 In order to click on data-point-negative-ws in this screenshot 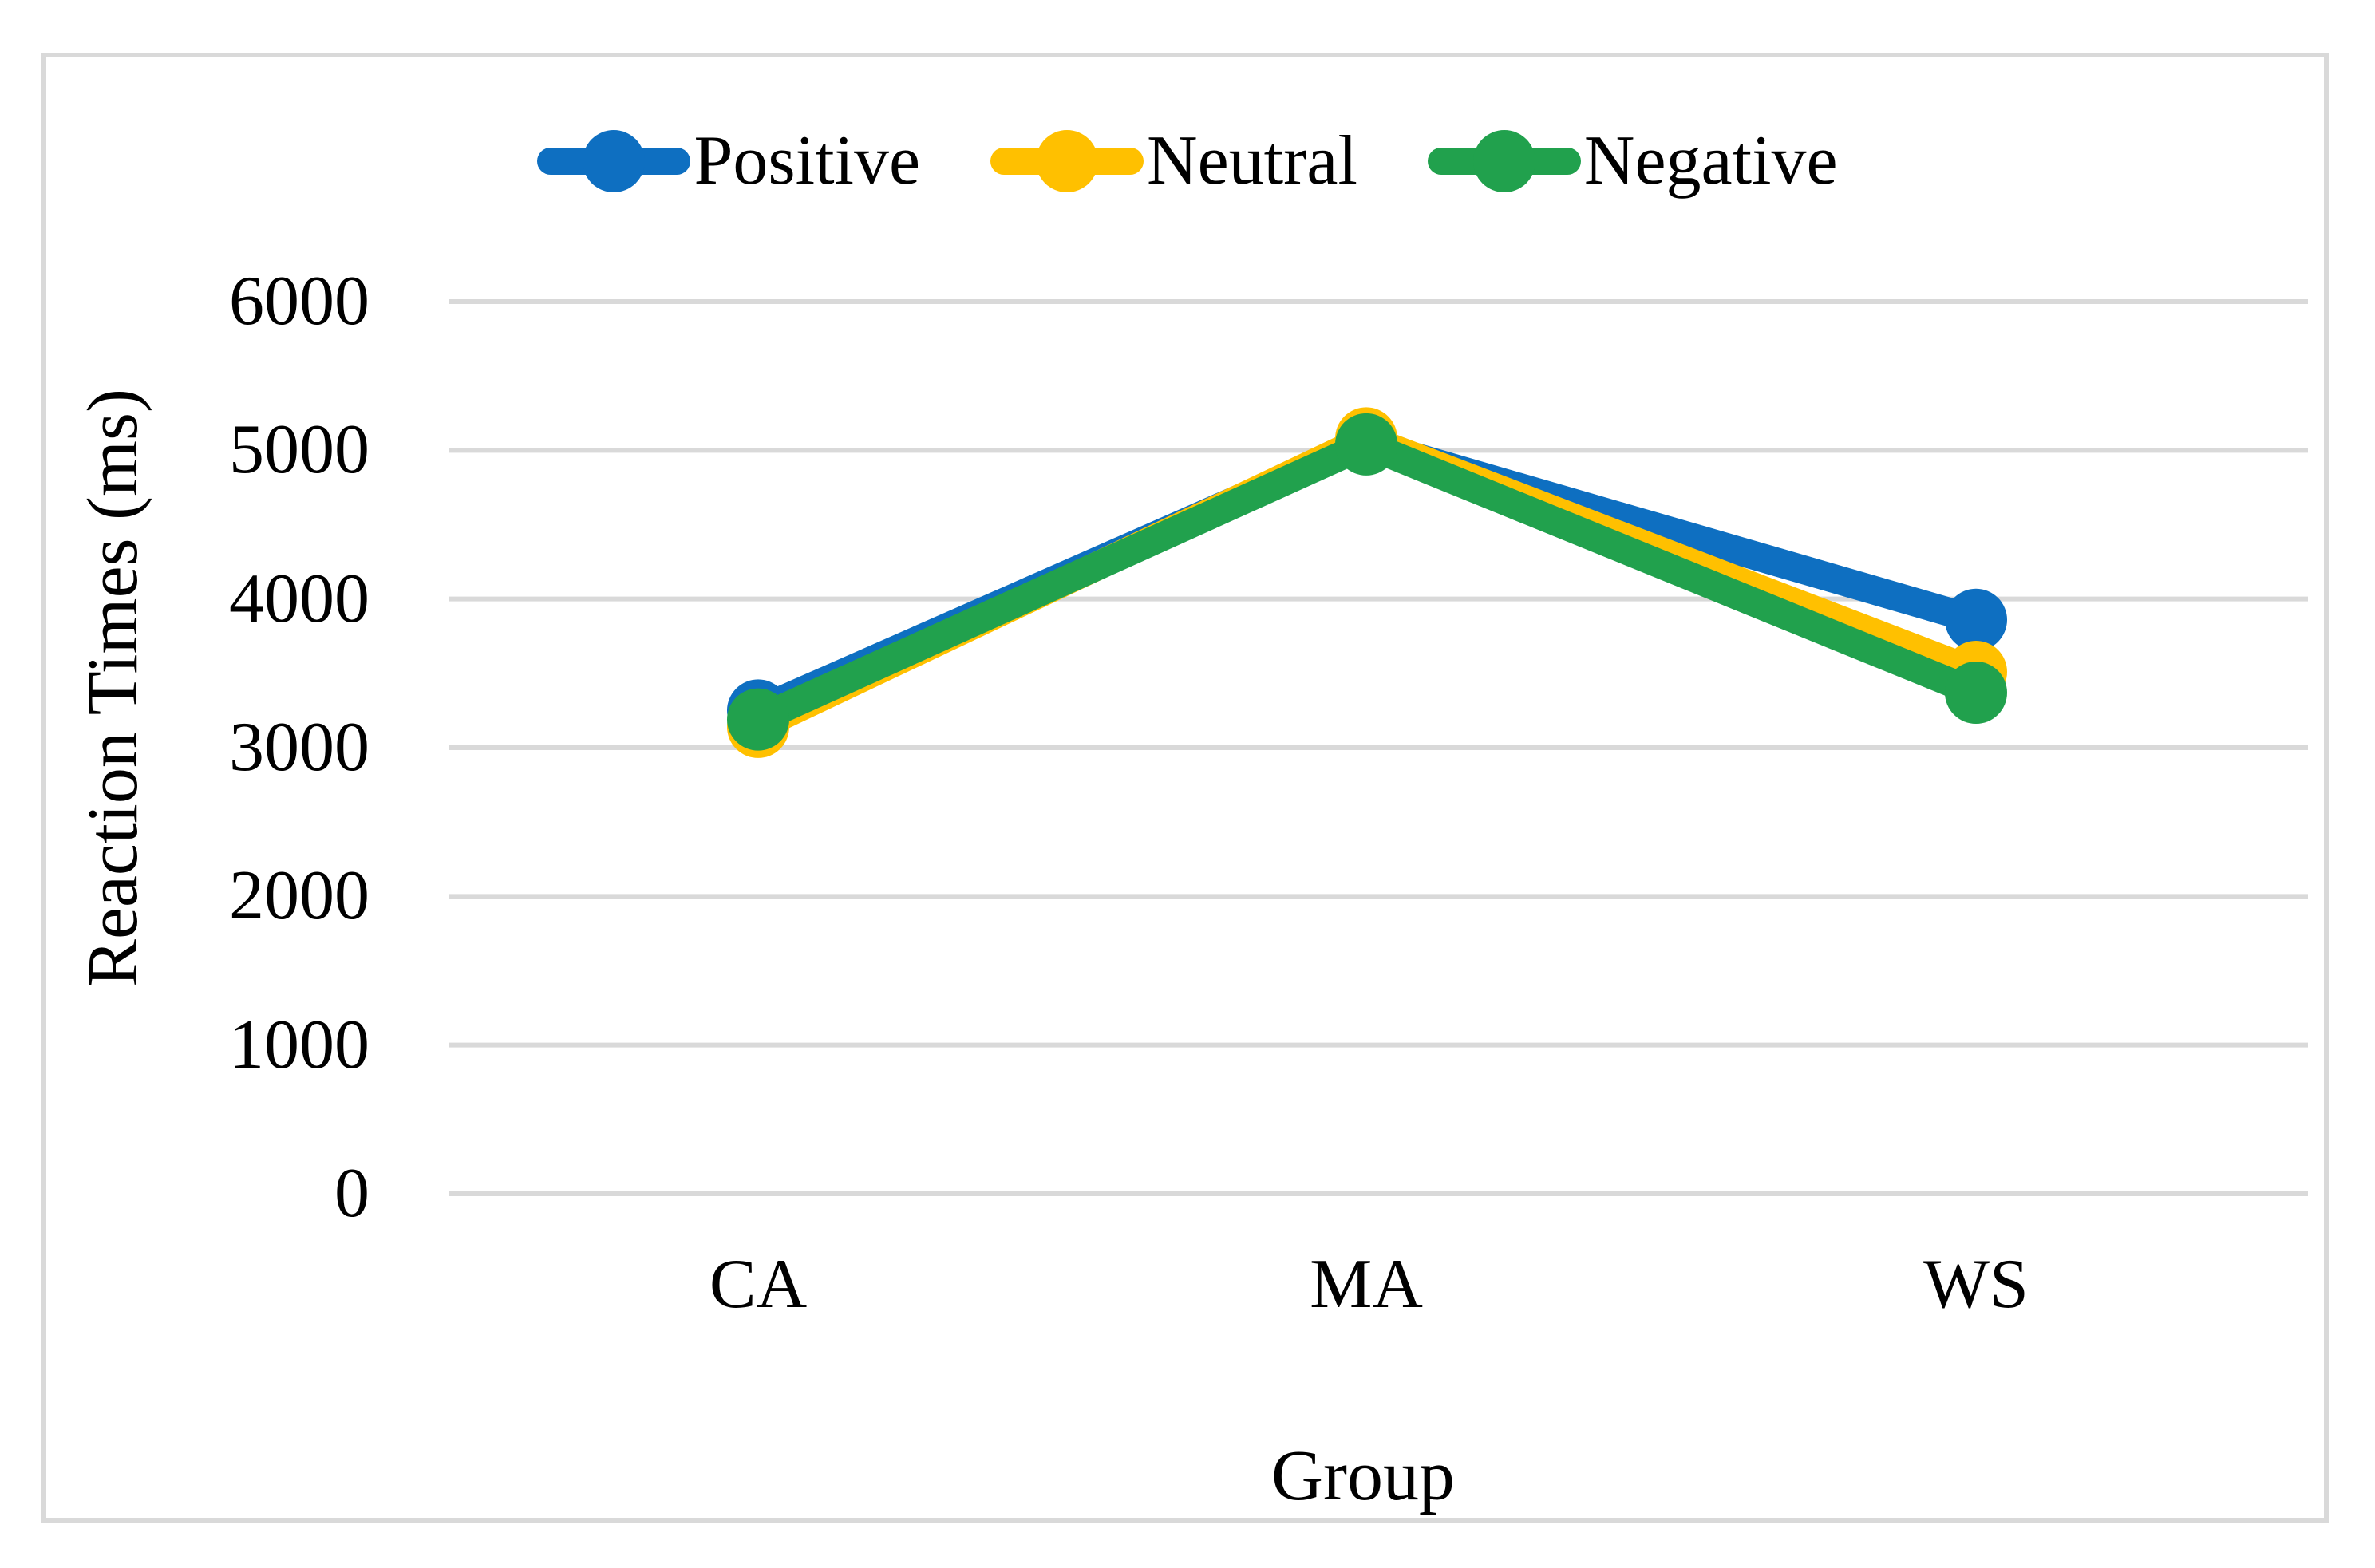, I will do `click(1976, 693)`.